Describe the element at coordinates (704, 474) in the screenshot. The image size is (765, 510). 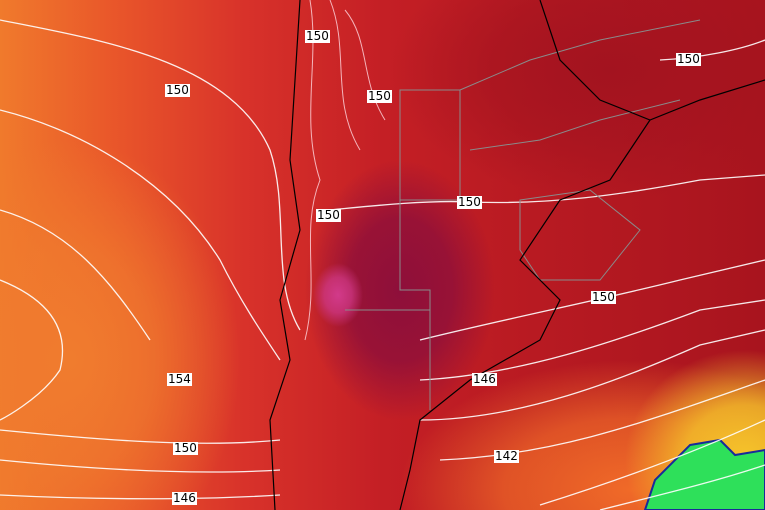
I see `green-landmass` at that location.